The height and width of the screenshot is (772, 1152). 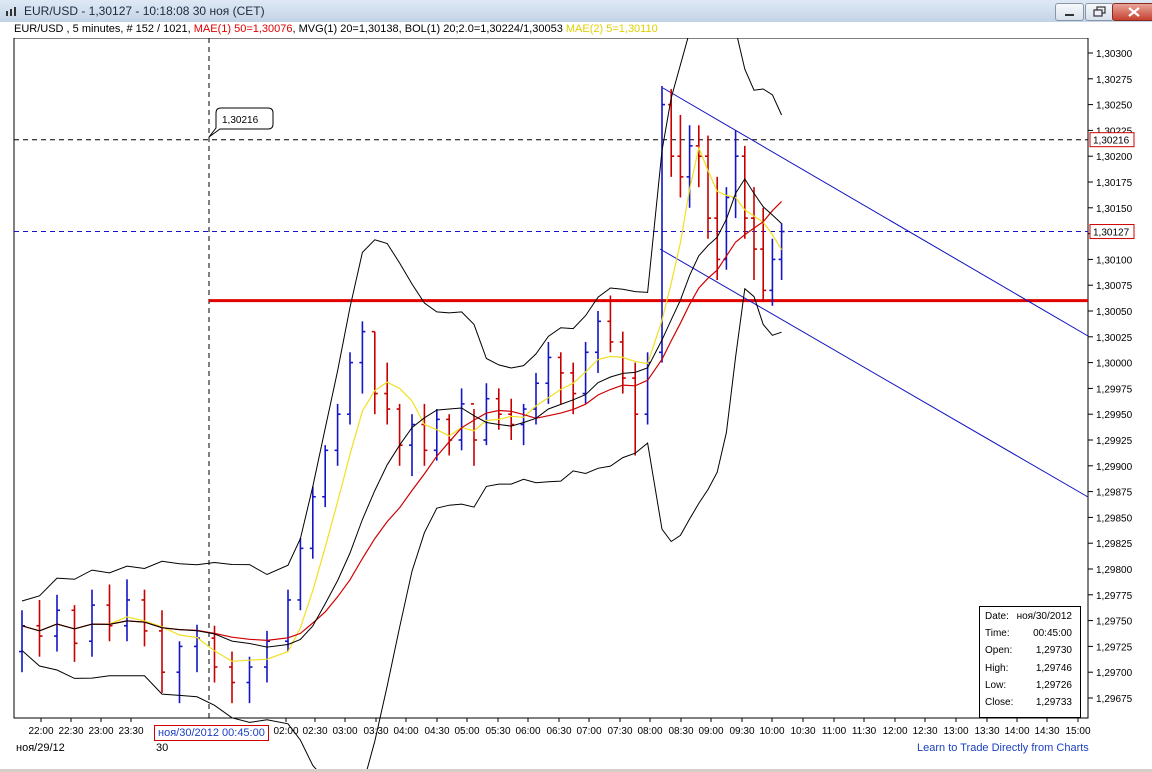 What do you see at coordinates (1069, 12) in the screenshot?
I see `minimize-button` at bounding box center [1069, 12].